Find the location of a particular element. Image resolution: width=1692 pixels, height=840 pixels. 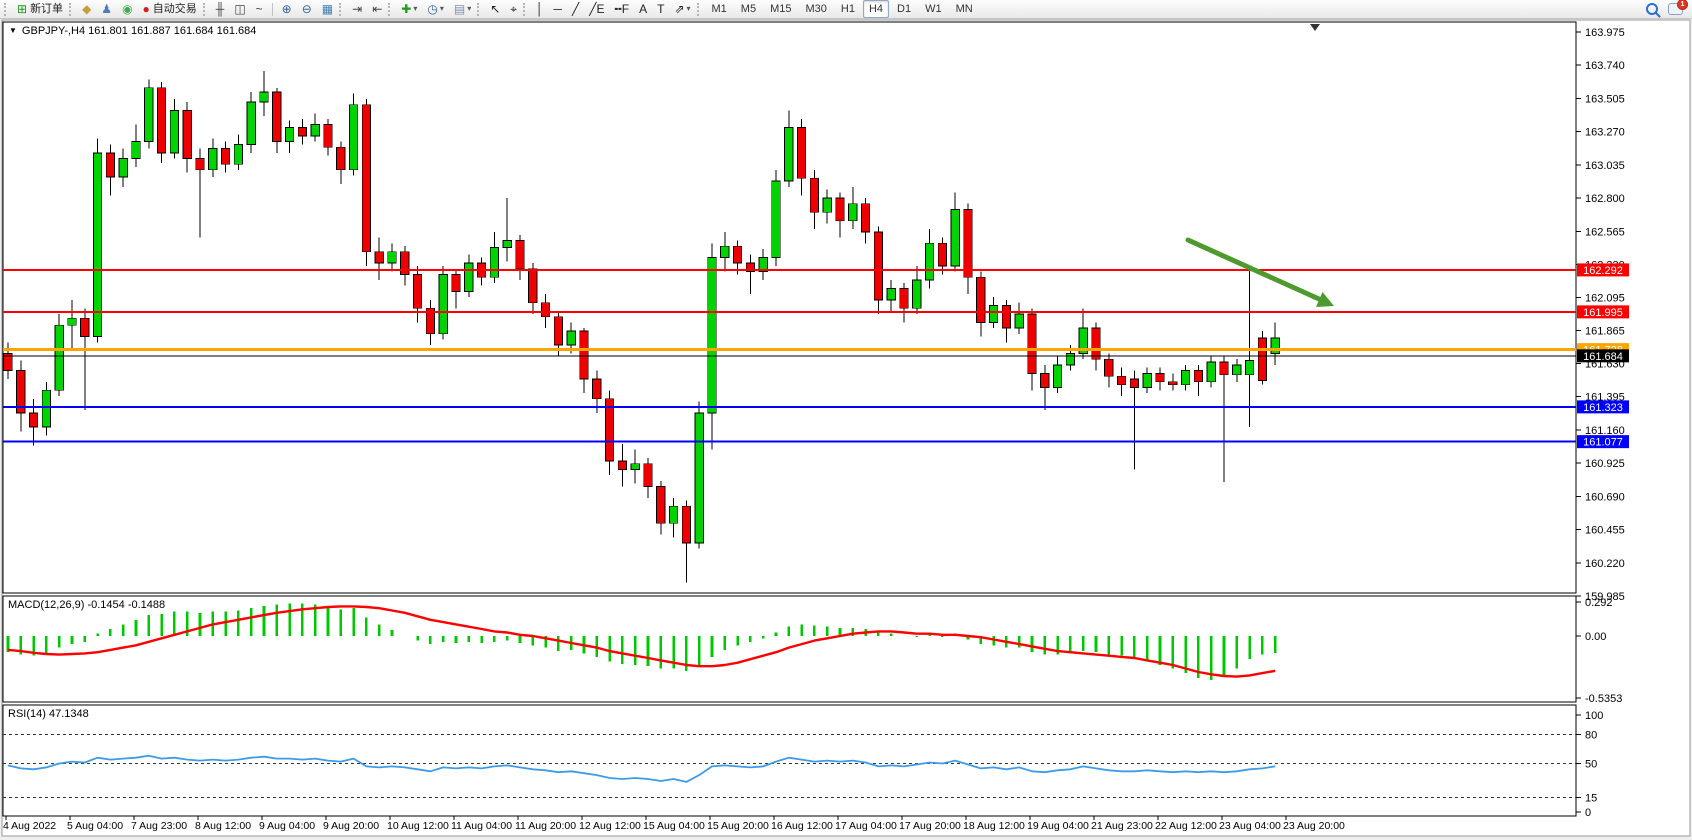

price-tick-label: 163.975 is located at coordinates (1605, 33).